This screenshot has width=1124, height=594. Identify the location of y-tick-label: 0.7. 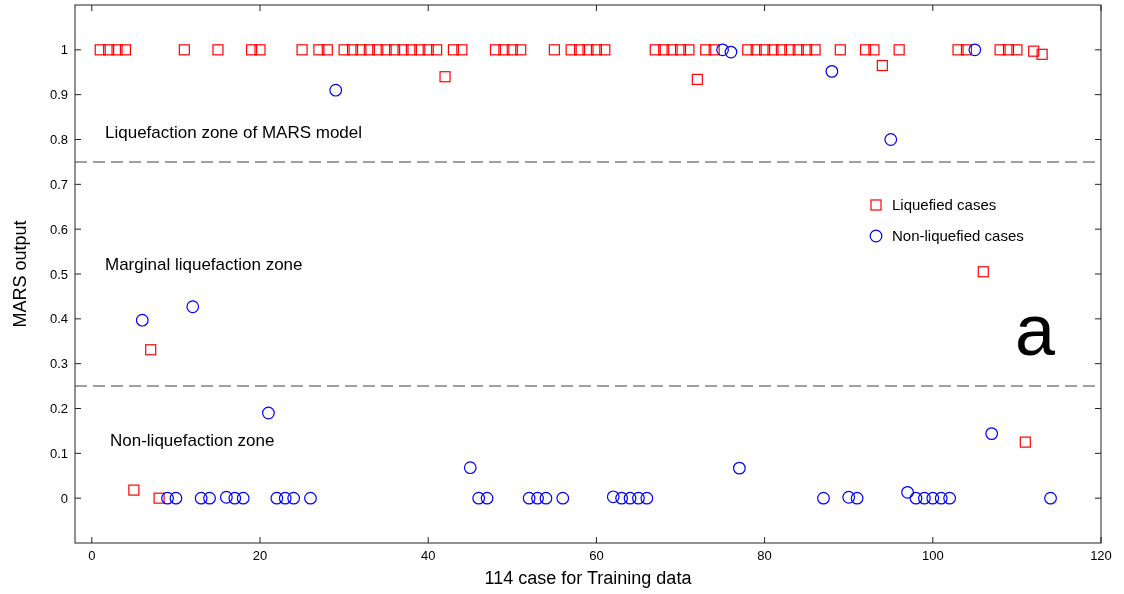
(58, 184).